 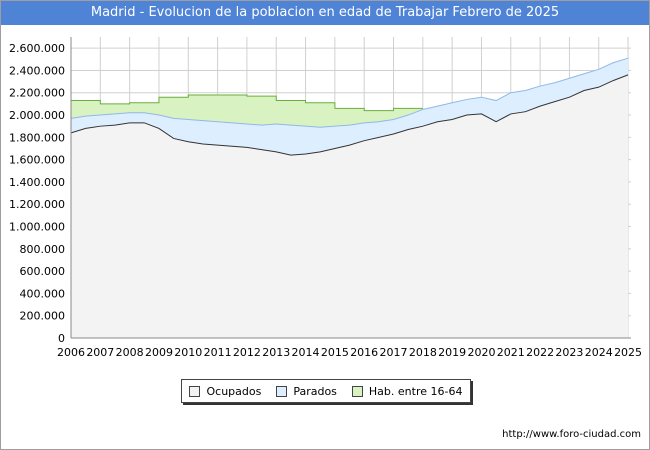 What do you see at coordinates (234, 391) in the screenshot?
I see `legend-label-ocupados: Ocupados` at bounding box center [234, 391].